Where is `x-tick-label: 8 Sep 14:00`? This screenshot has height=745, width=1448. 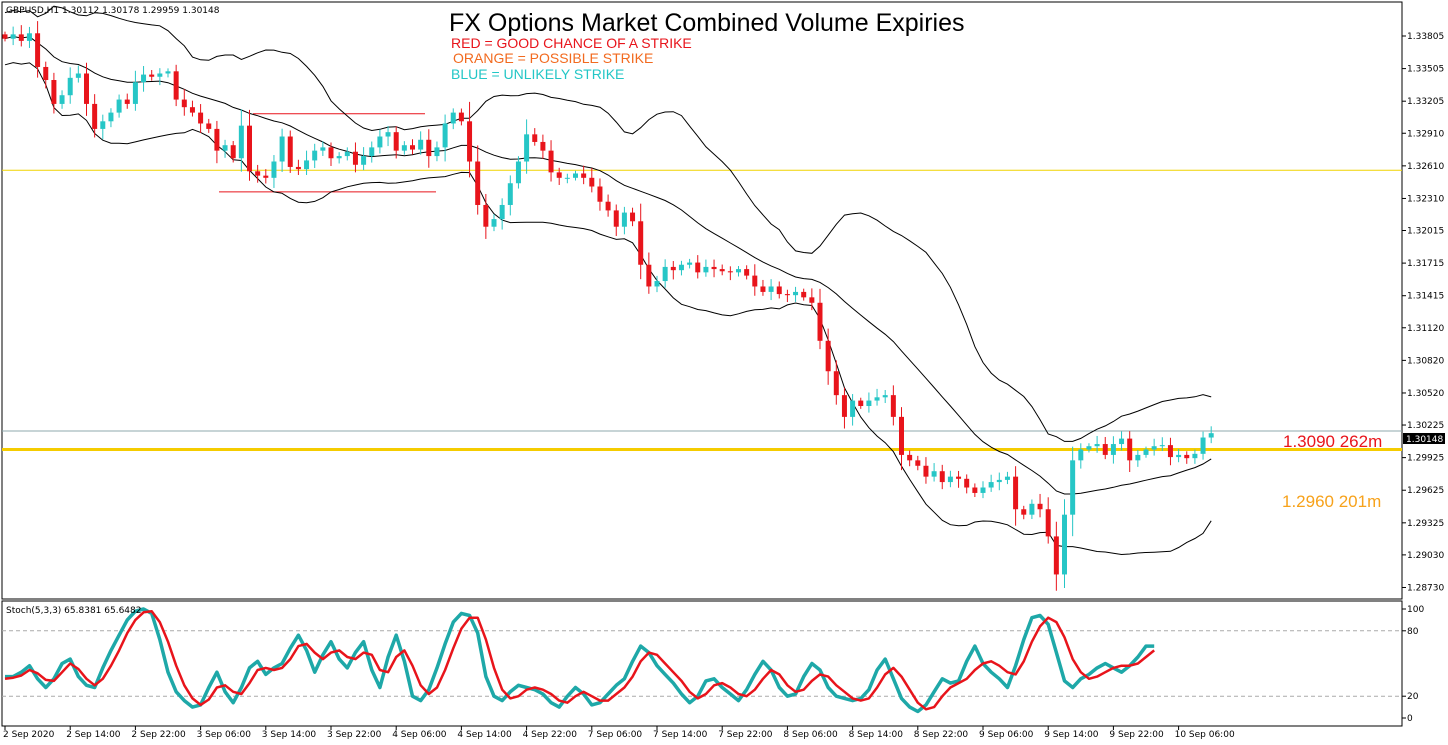 x-tick-label: 8 Sep 14:00 is located at coordinates (876, 735).